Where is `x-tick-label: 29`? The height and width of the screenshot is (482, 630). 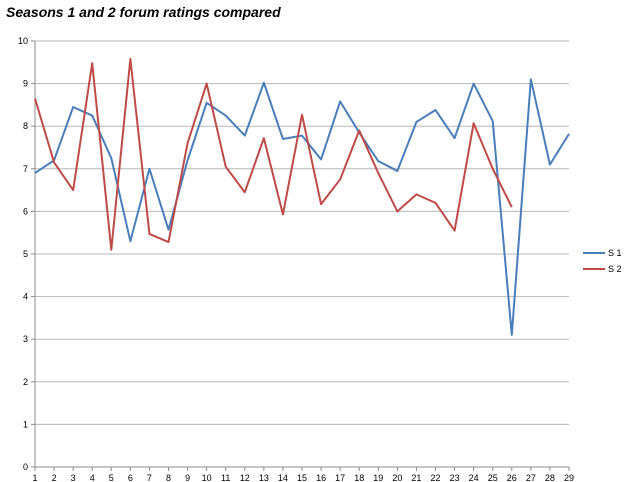 x-tick-label: 29 is located at coordinates (569, 477).